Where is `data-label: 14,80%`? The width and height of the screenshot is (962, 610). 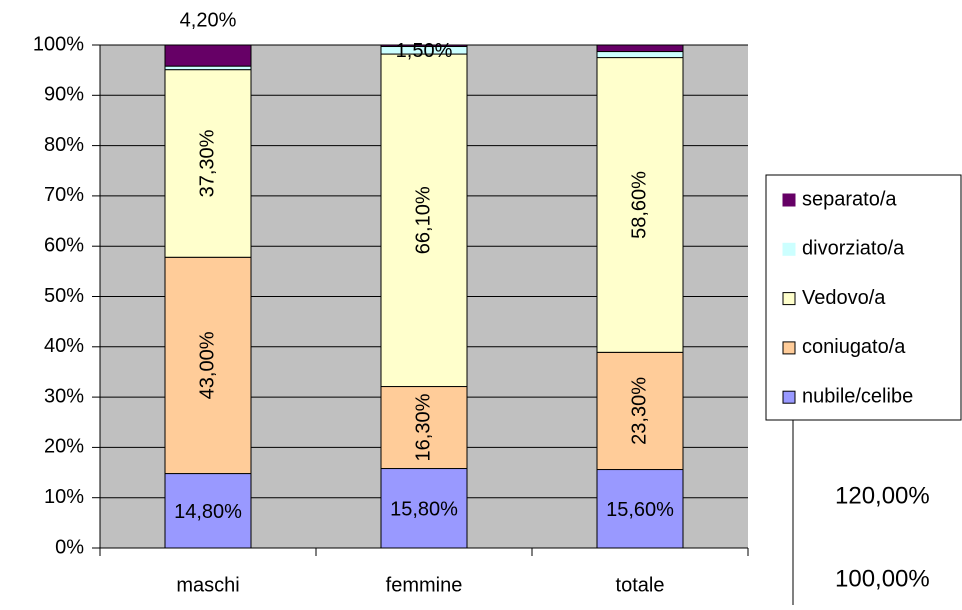
data-label: 14,80% is located at coordinates (208, 512).